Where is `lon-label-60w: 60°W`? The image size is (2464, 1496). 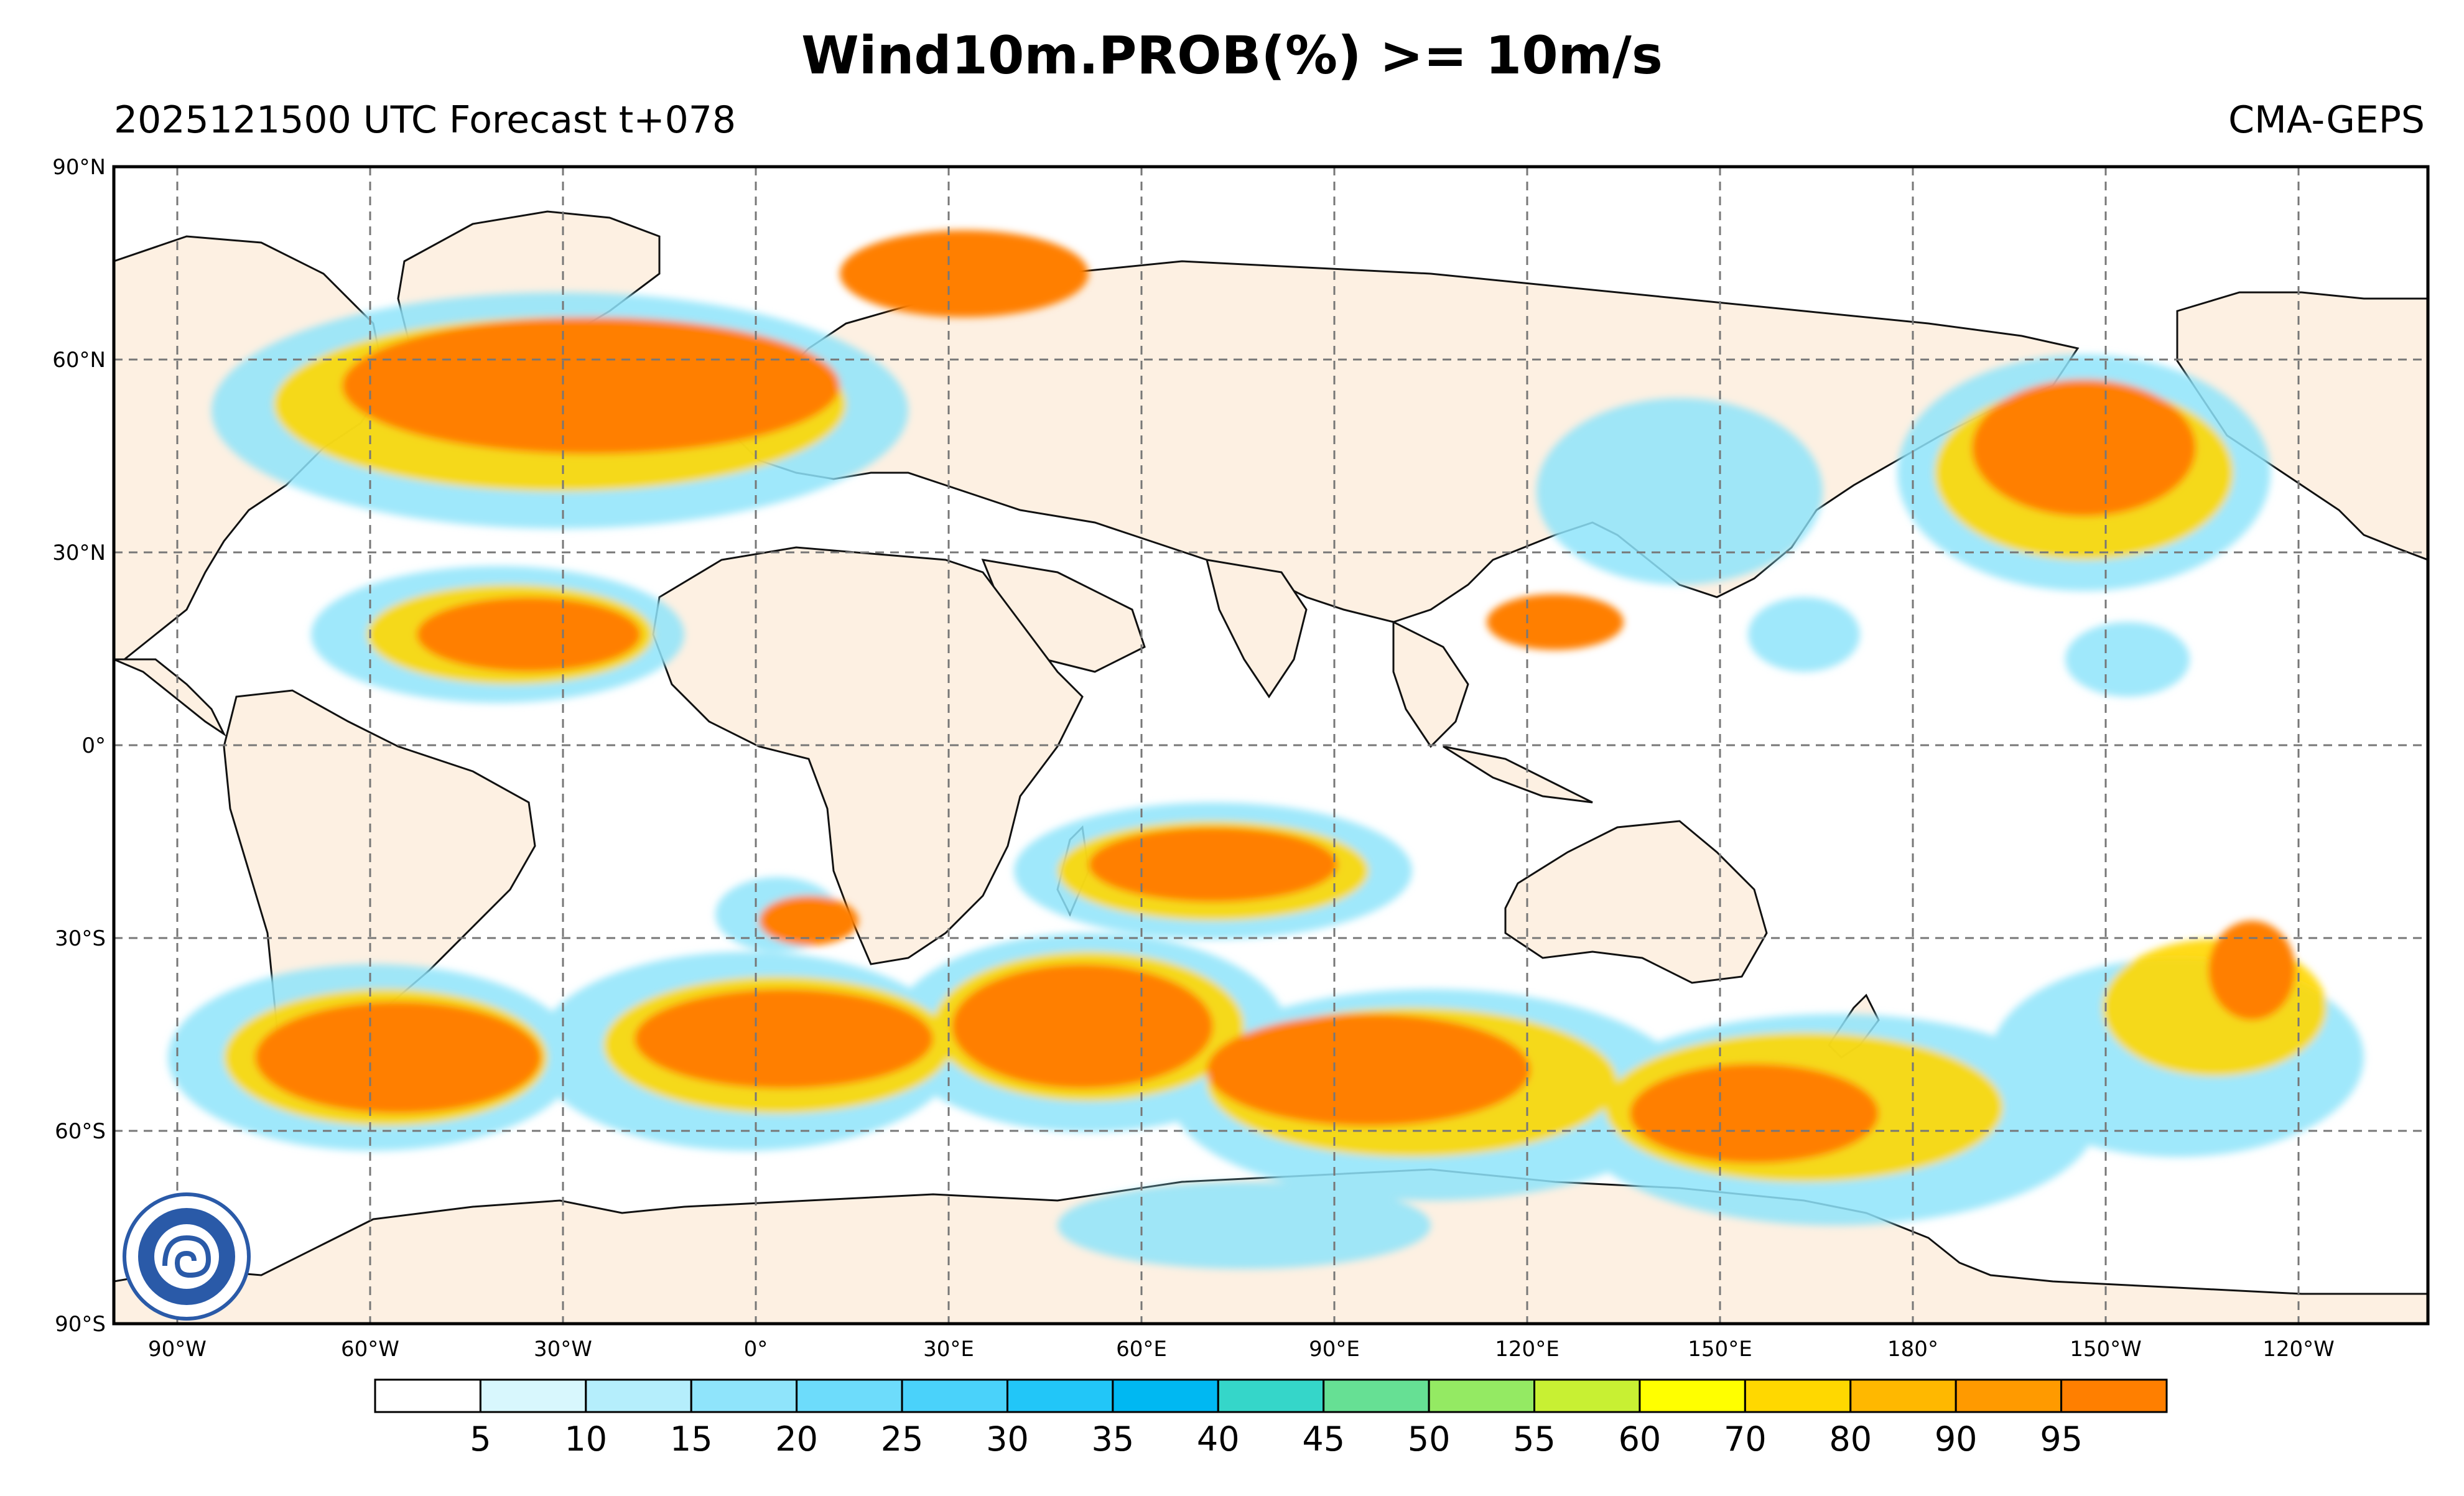
lon-label-60w: 60°W is located at coordinates (370, 1349).